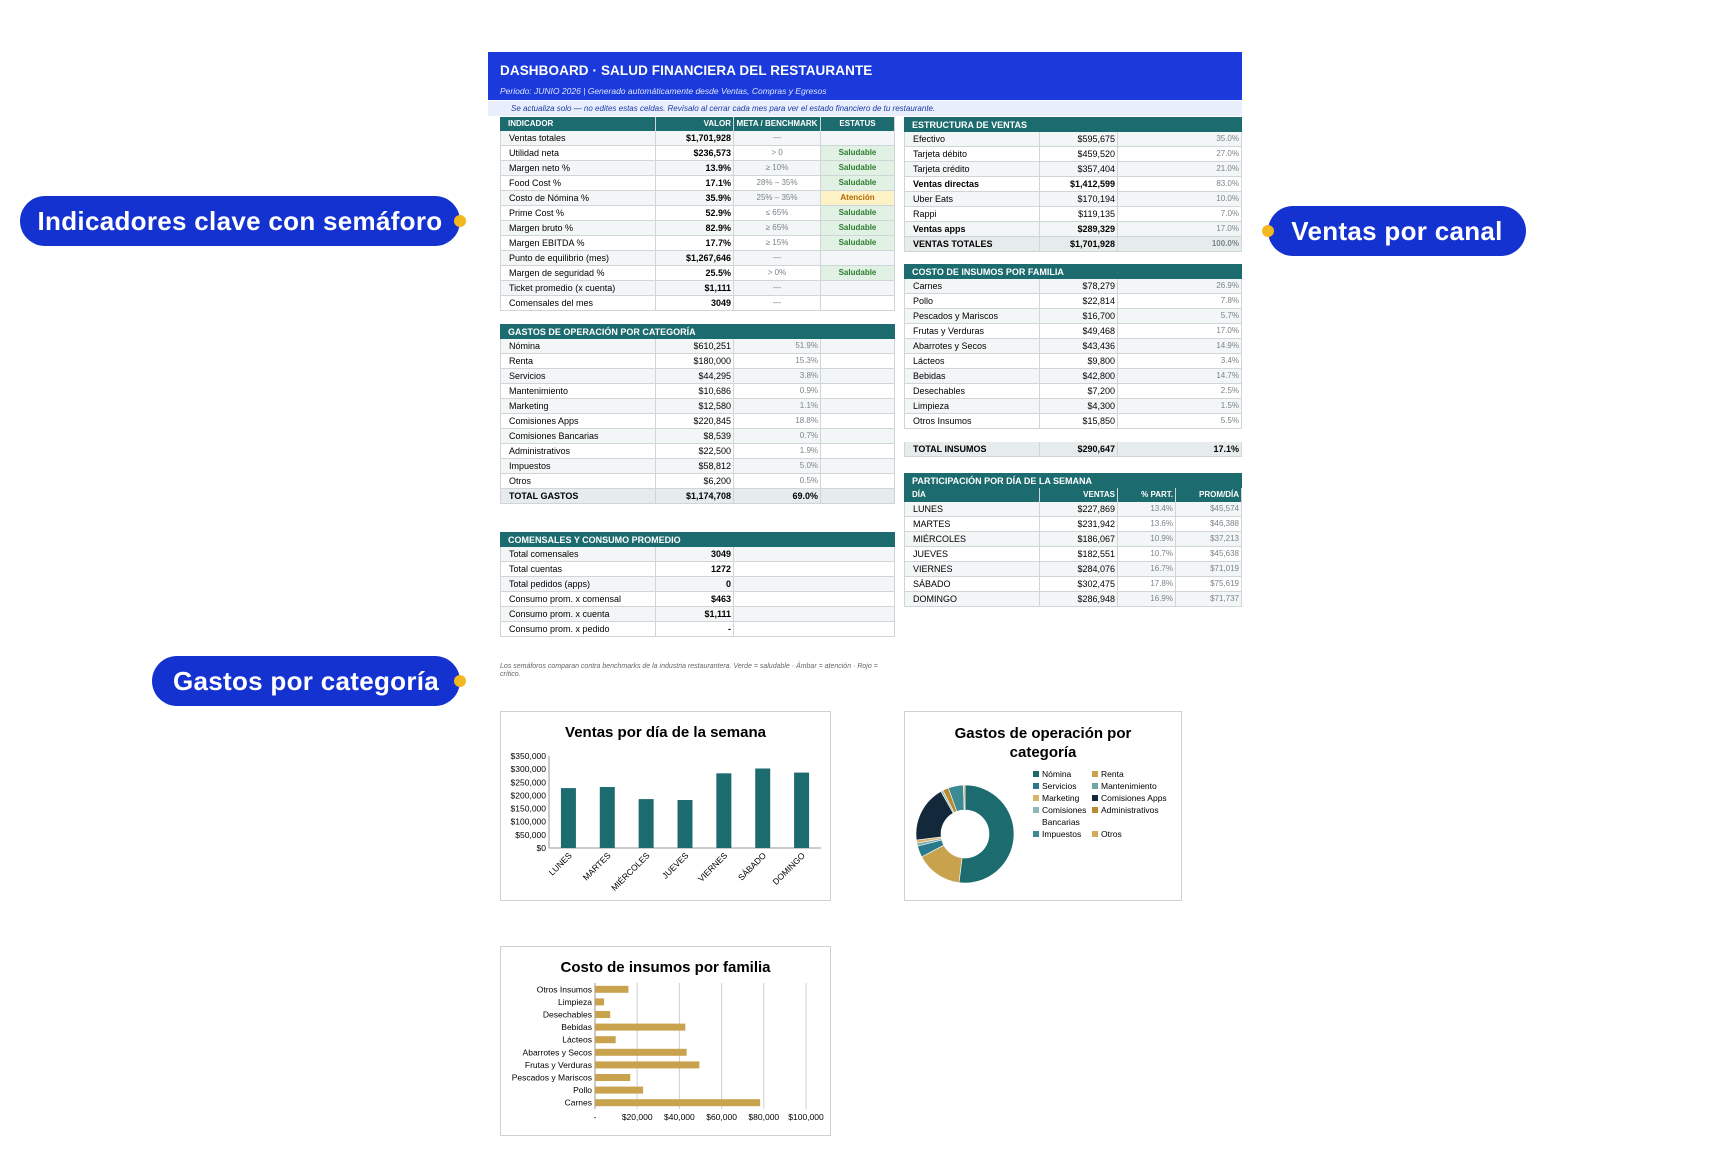  What do you see at coordinates (1180, 331) in the screenshot?
I see `insumos-pct: 17.0%` at bounding box center [1180, 331].